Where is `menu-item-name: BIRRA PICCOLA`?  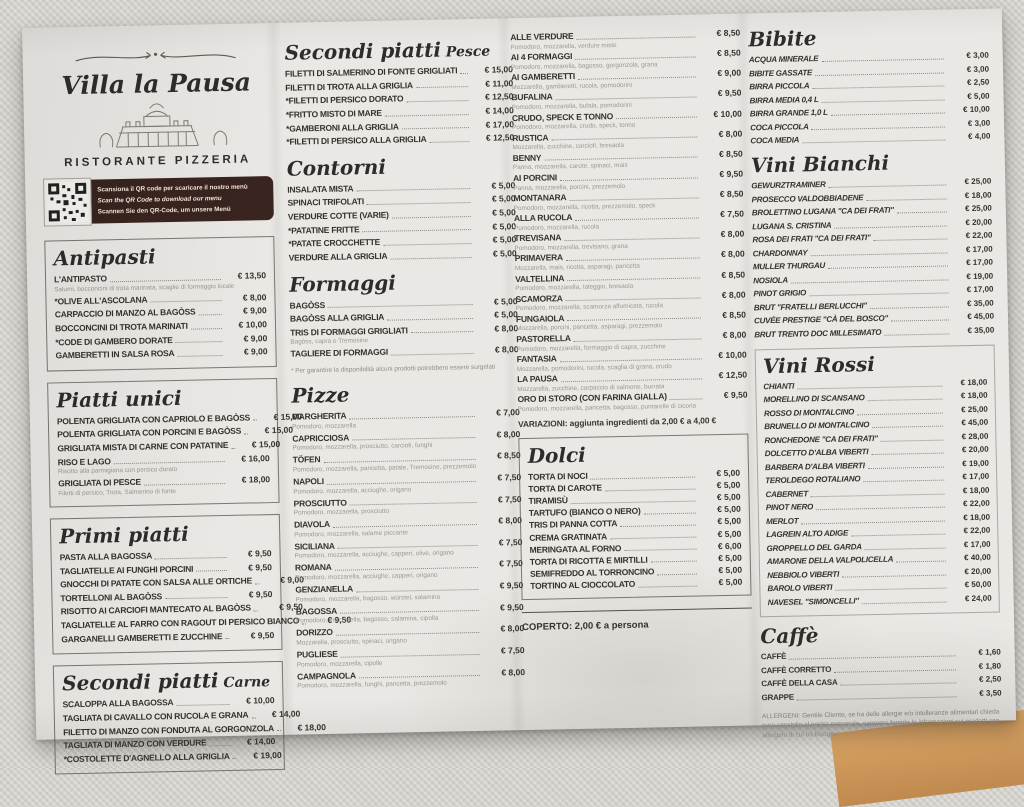
menu-item-name: BIRRA PICCOLA is located at coordinates (779, 86).